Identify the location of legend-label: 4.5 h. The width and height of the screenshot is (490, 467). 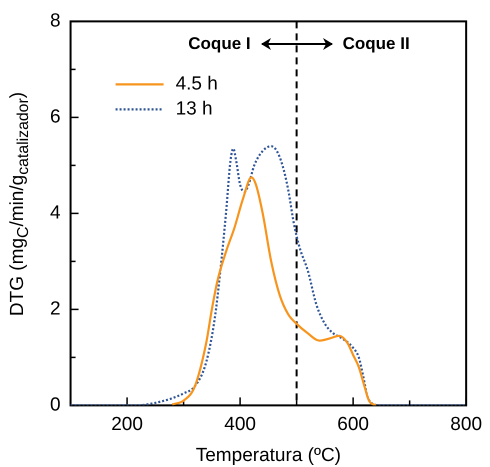
(197, 84).